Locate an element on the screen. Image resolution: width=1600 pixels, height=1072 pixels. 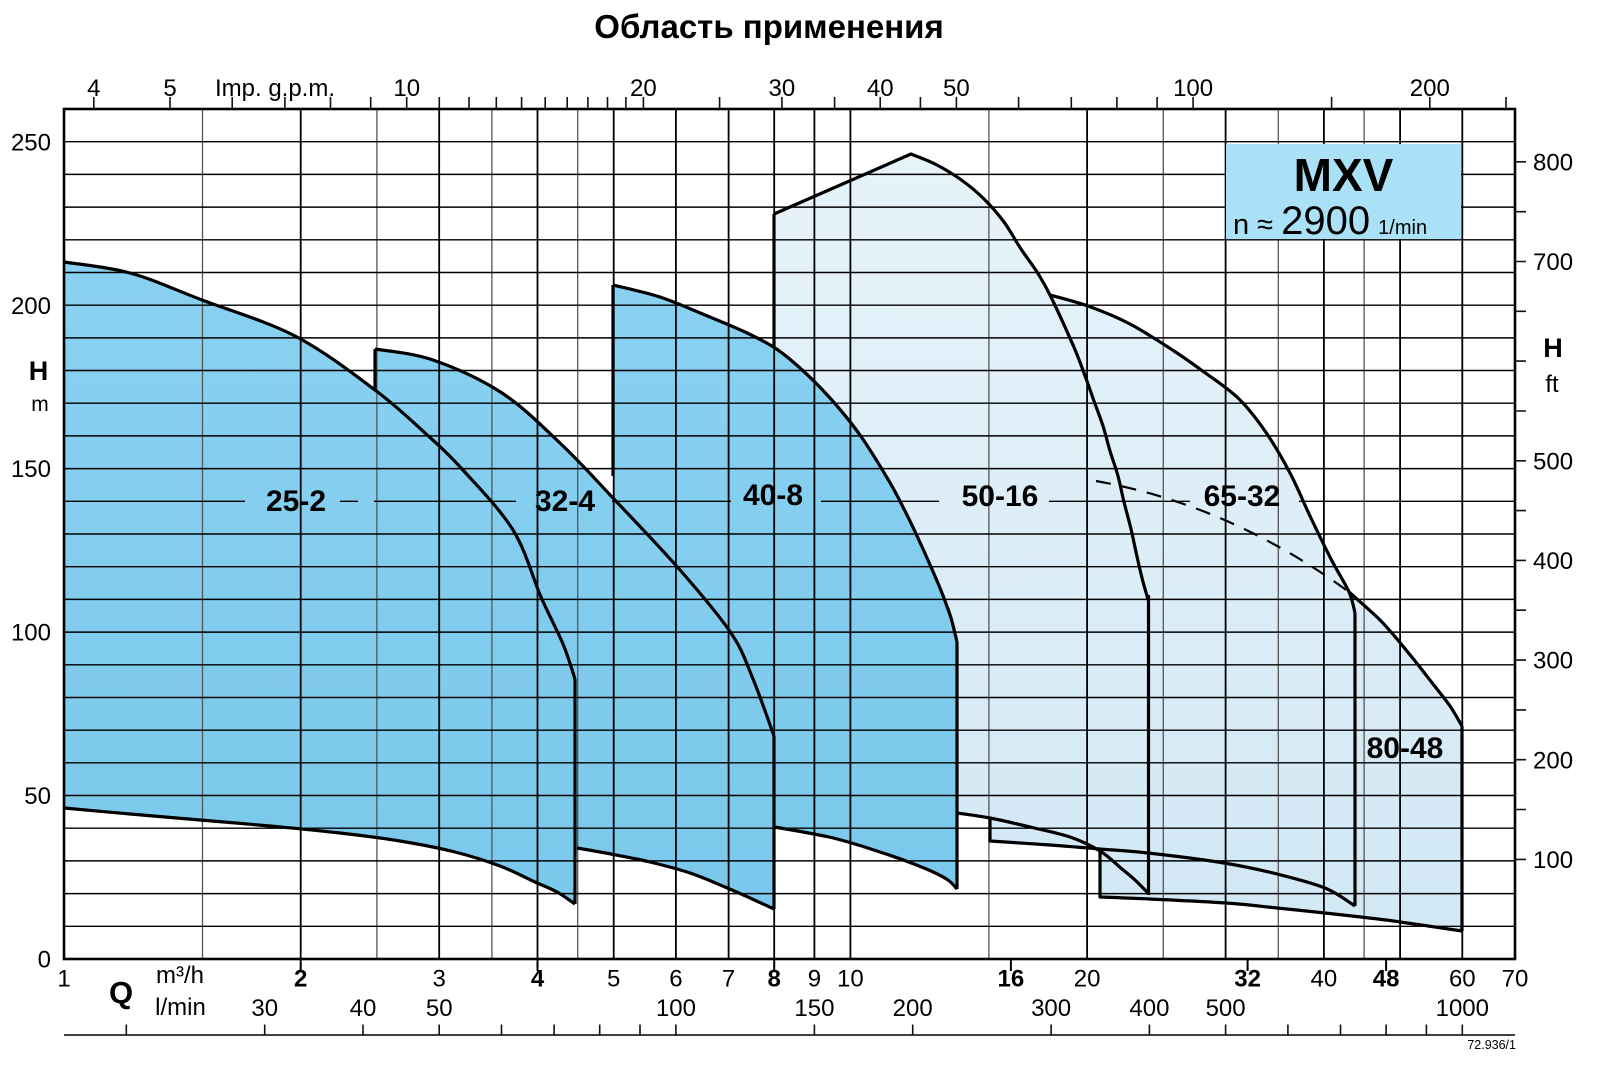
svg-text: 32-4 is located at coordinates (565, 501).